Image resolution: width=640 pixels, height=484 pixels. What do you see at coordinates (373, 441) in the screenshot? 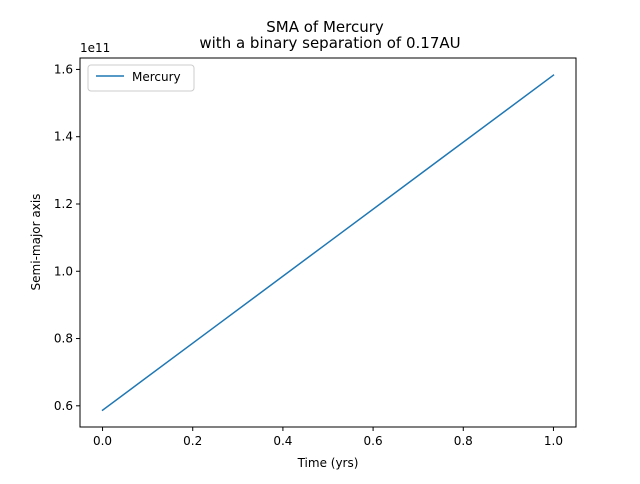
I see `x-tick-label: 0.6` at bounding box center [373, 441].